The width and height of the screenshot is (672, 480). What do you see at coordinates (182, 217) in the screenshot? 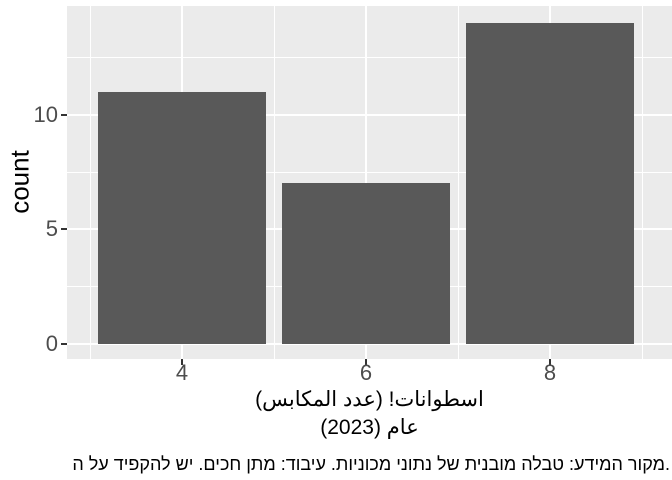
I see `bar-x4` at bounding box center [182, 217].